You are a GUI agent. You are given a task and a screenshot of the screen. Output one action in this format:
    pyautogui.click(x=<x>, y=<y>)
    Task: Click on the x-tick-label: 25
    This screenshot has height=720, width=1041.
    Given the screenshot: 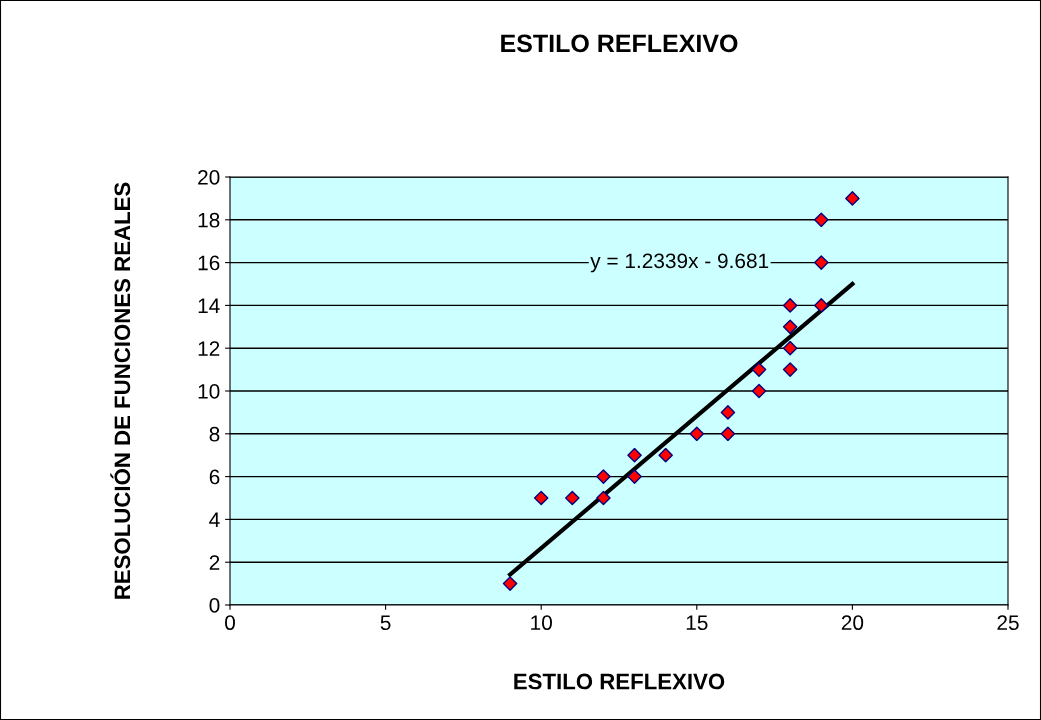 What is the action you would take?
    pyautogui.click(x=1008, y=623)
    